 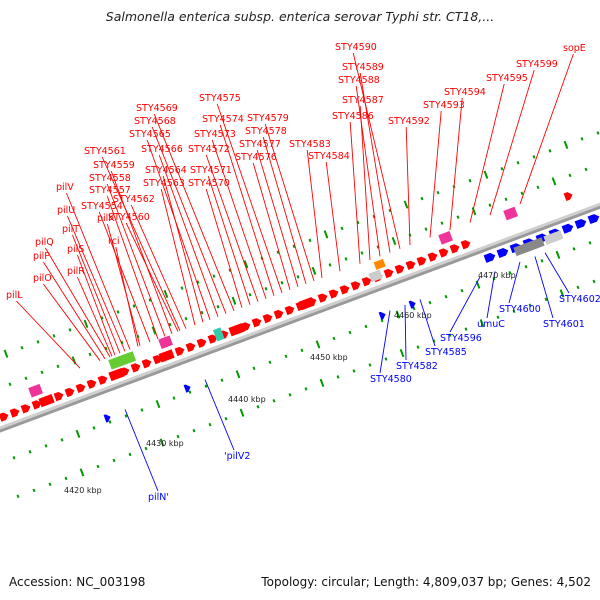 I want to click on gene-label: STY4600, so click(x=520, y=309).